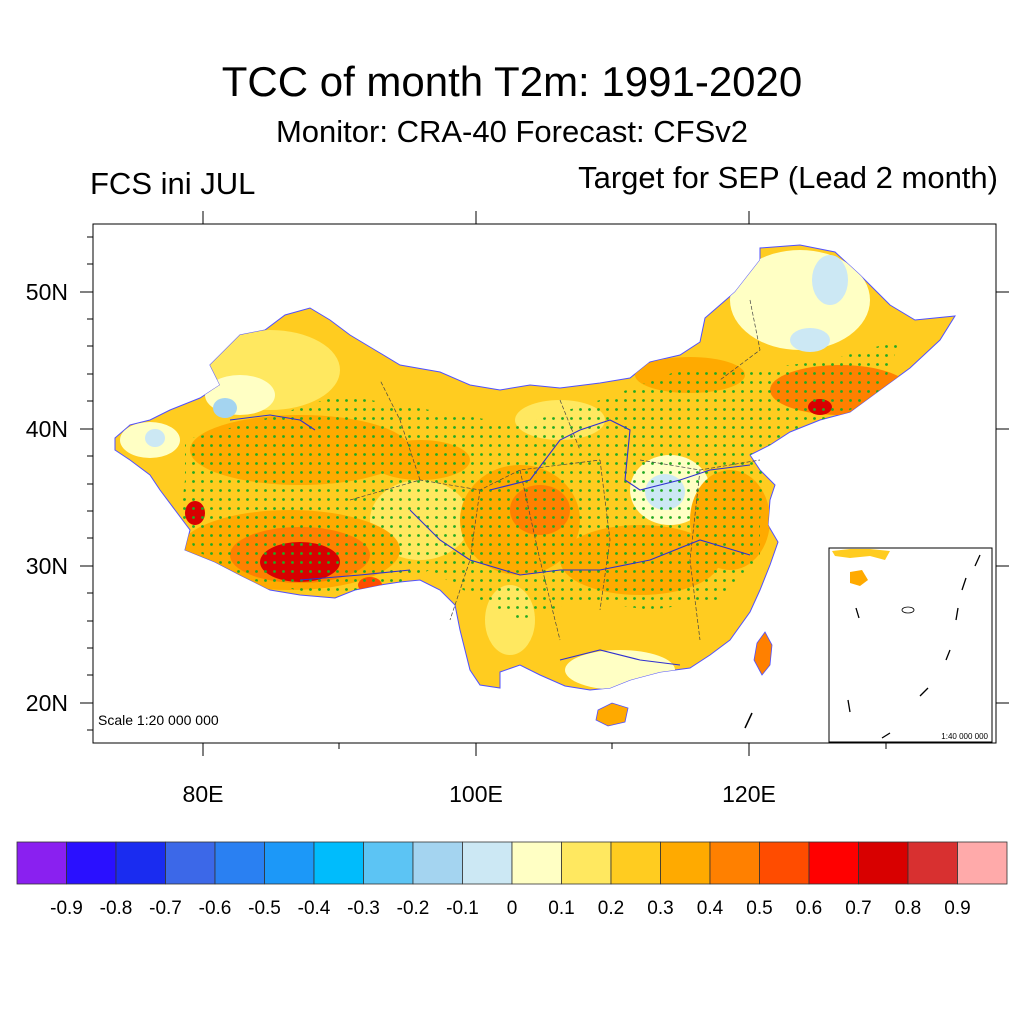 The width and height of the screenshot is (1024, 1024). Describe the element at coordinates (165, 908) in the screenshot. I see `colorbar-label: -0.7` at that location.